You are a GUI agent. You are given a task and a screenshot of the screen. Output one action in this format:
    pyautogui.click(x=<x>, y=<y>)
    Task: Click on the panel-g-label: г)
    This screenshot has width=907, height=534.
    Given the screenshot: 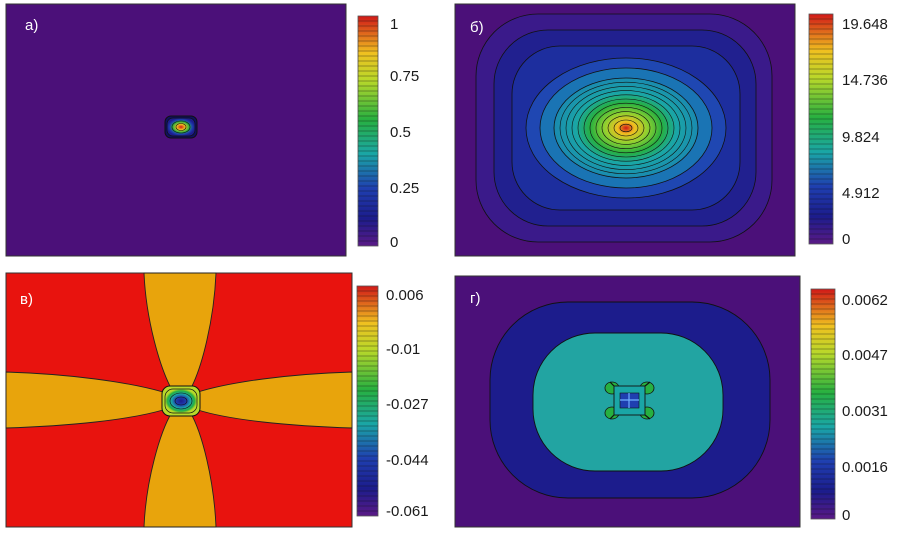 What is the action you would take?
    pyautogui.click(x=475, y=298)
    